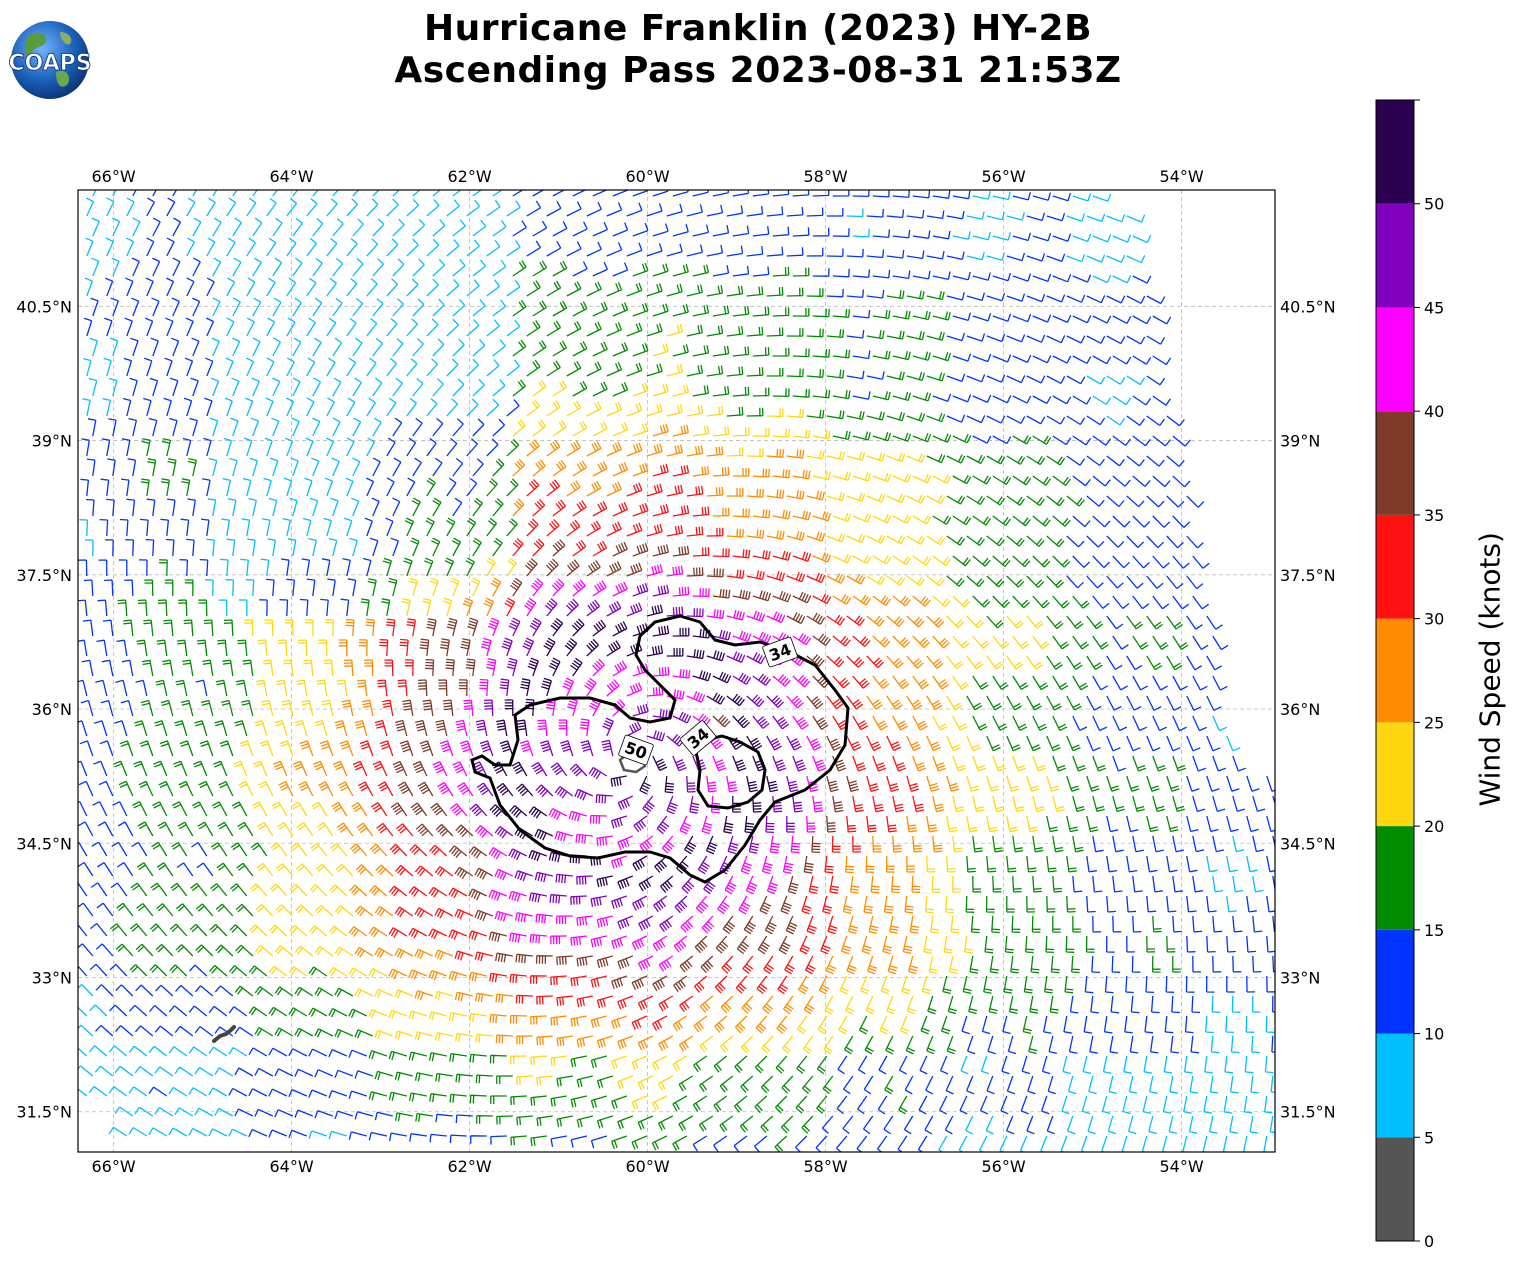 The height and width of the screenshot is (1264, 1513). What do you see at coordinates (114, 1166) in the screenshot?
I see `lon-label-bottom: 66°W` at bounding box center [114, 1166].